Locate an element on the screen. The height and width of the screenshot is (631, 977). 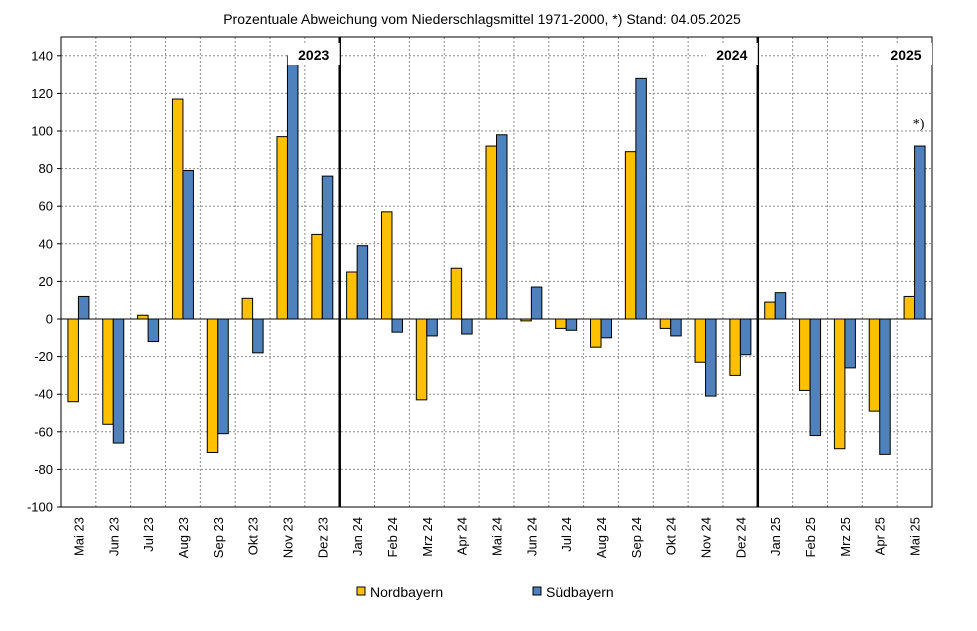
x-tick-label: Feb 24 is located at coordinates (392, 537).